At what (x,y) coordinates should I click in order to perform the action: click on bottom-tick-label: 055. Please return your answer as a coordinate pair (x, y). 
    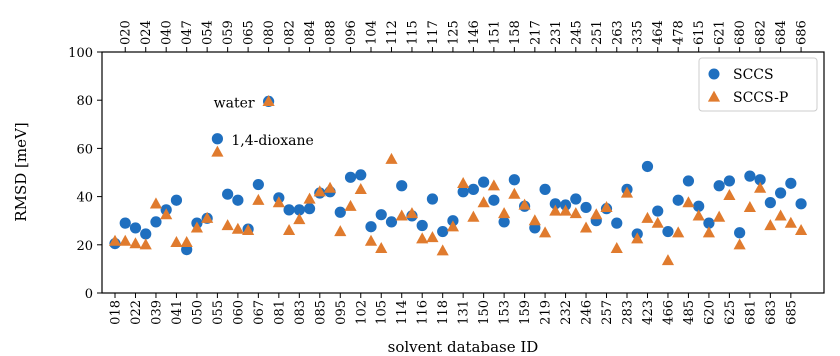
    Looking at the image, I should click on (218, 312).